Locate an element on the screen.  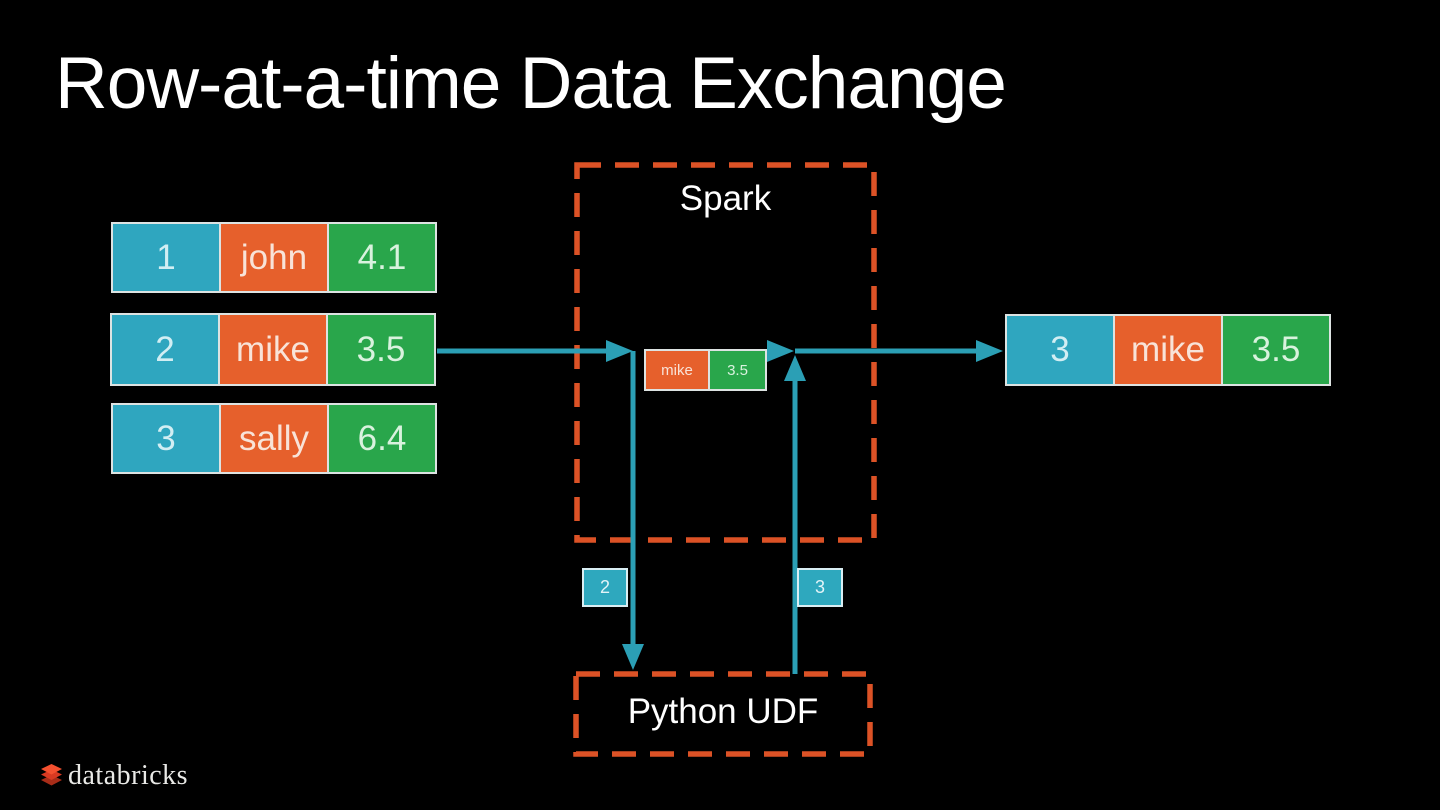
databricks-logo-icon is located at coordinates (51, 775).